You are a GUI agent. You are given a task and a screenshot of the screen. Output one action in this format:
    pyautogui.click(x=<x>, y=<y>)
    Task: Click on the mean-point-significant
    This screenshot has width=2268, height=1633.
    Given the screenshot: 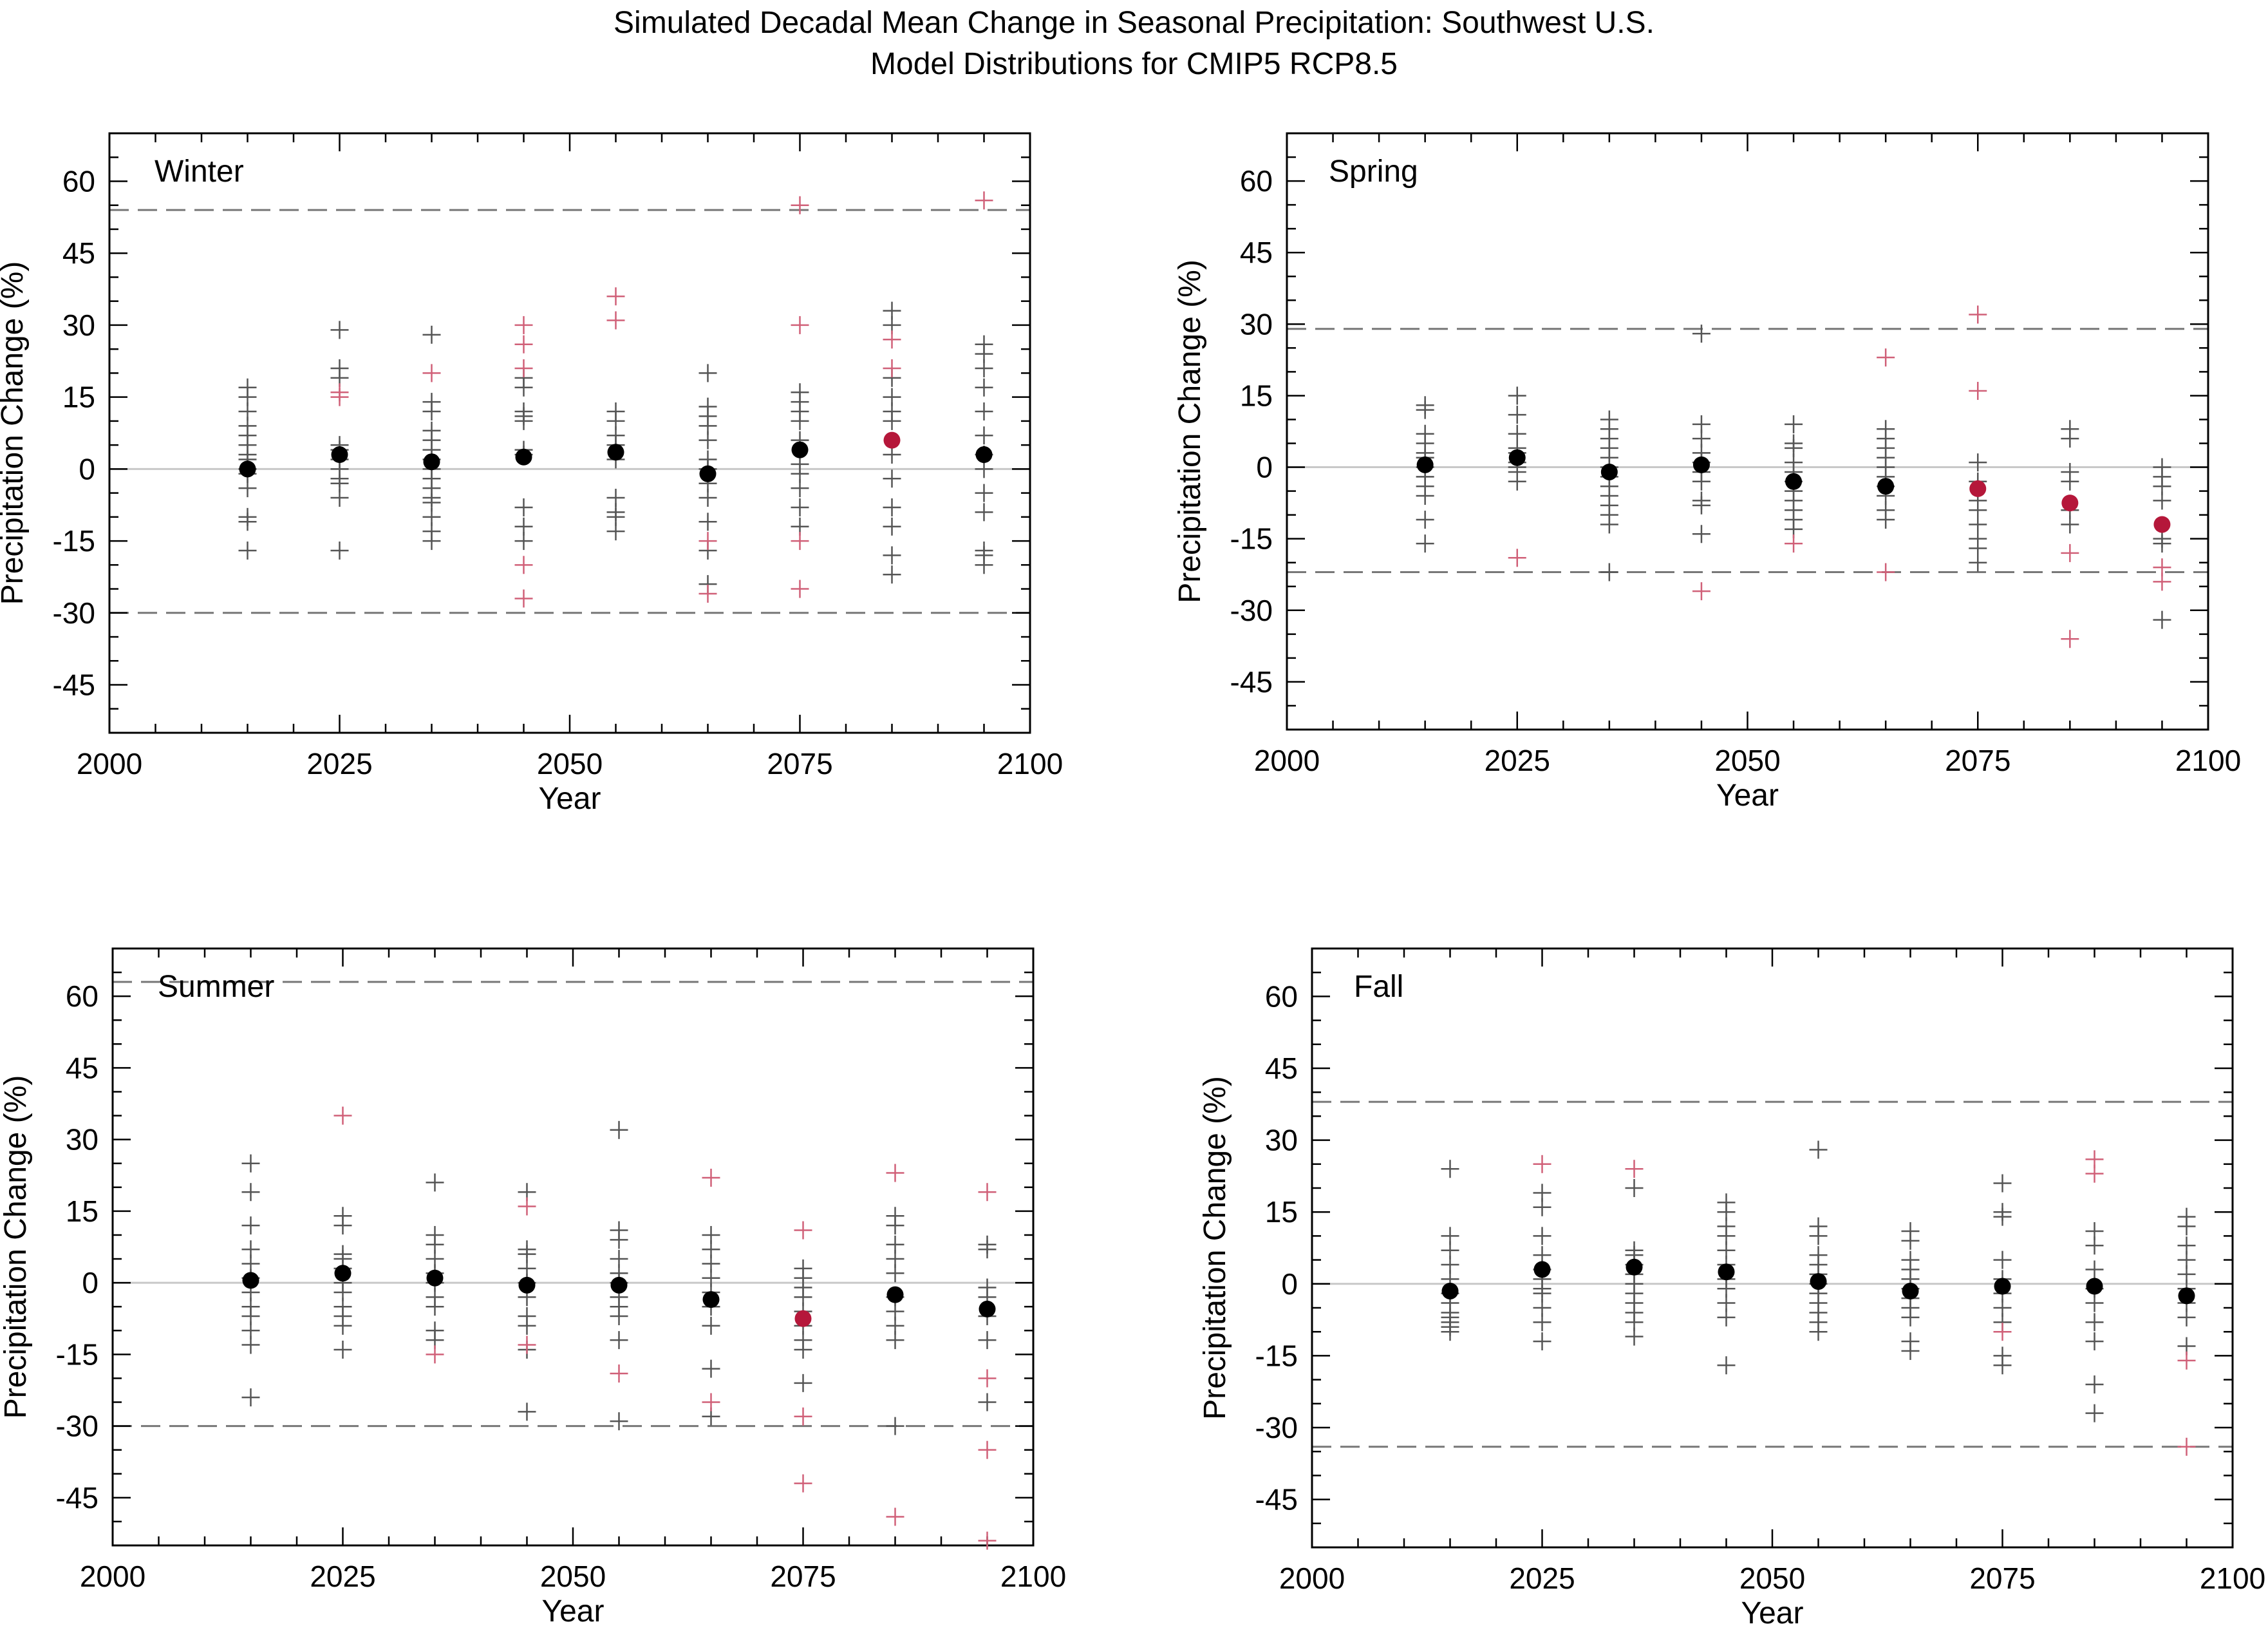 What is the action you would take?
    pyautogui.click(x=892, y=440)
    